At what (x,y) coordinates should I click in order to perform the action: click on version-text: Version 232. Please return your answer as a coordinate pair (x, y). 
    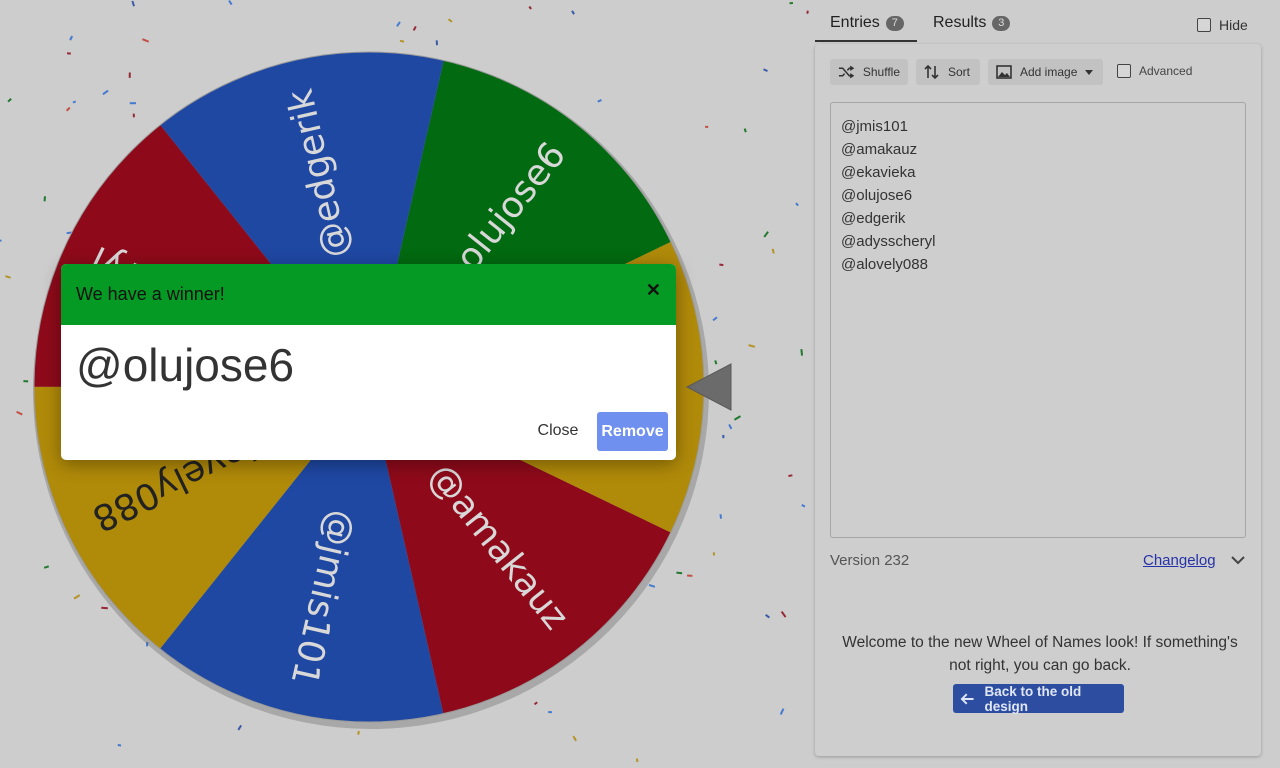
    Looking at the image, I should click on (870, 560).